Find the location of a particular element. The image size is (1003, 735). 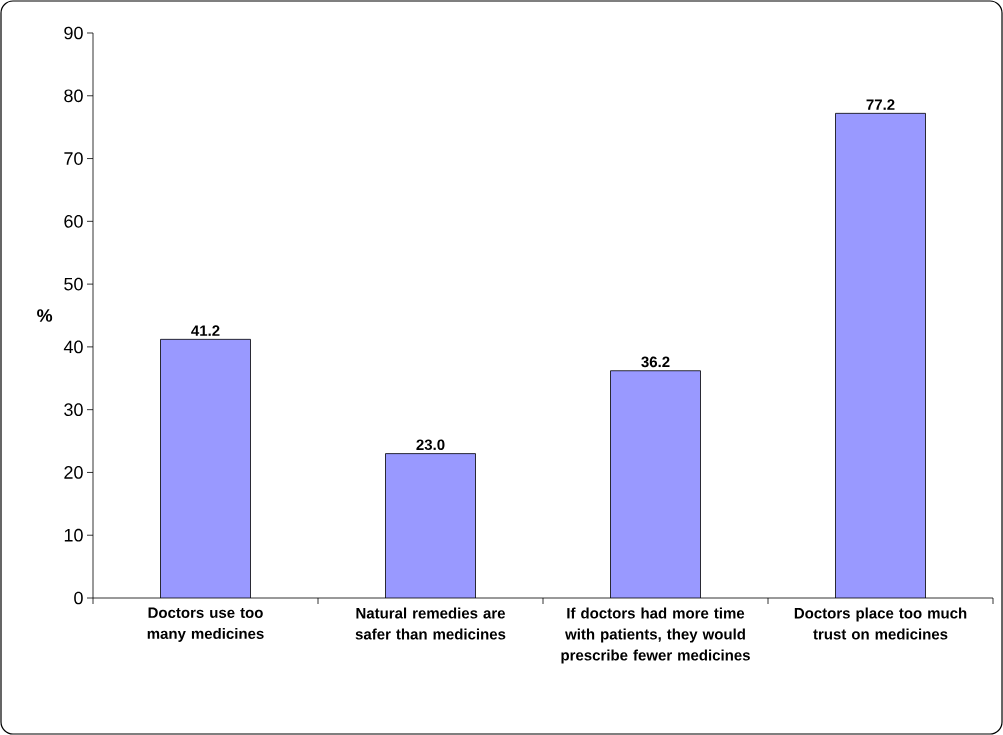

y-tick-label: 0 is located at coordinates (78, 598).